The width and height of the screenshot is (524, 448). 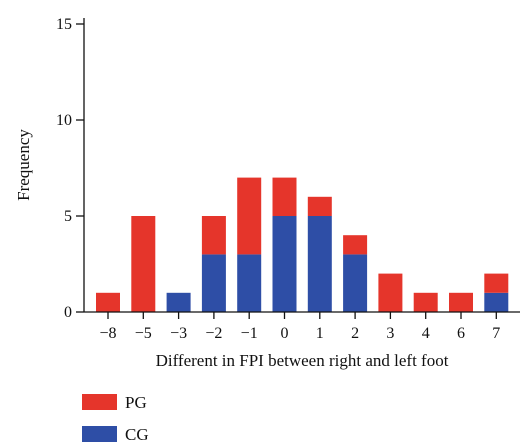 I want to click on x-tick-label: −3, so click(x=178, y=333).